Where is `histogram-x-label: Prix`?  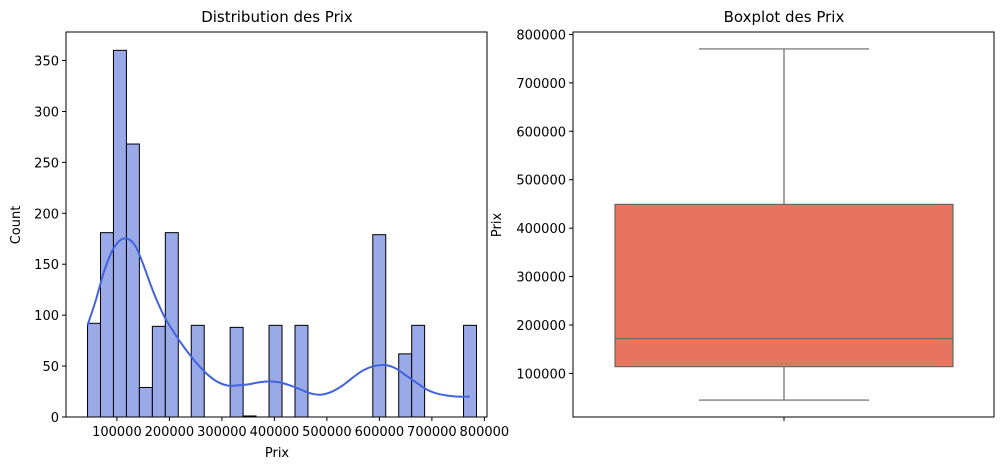
histogram-x-label: Prix is located at coordinates (277, 453).